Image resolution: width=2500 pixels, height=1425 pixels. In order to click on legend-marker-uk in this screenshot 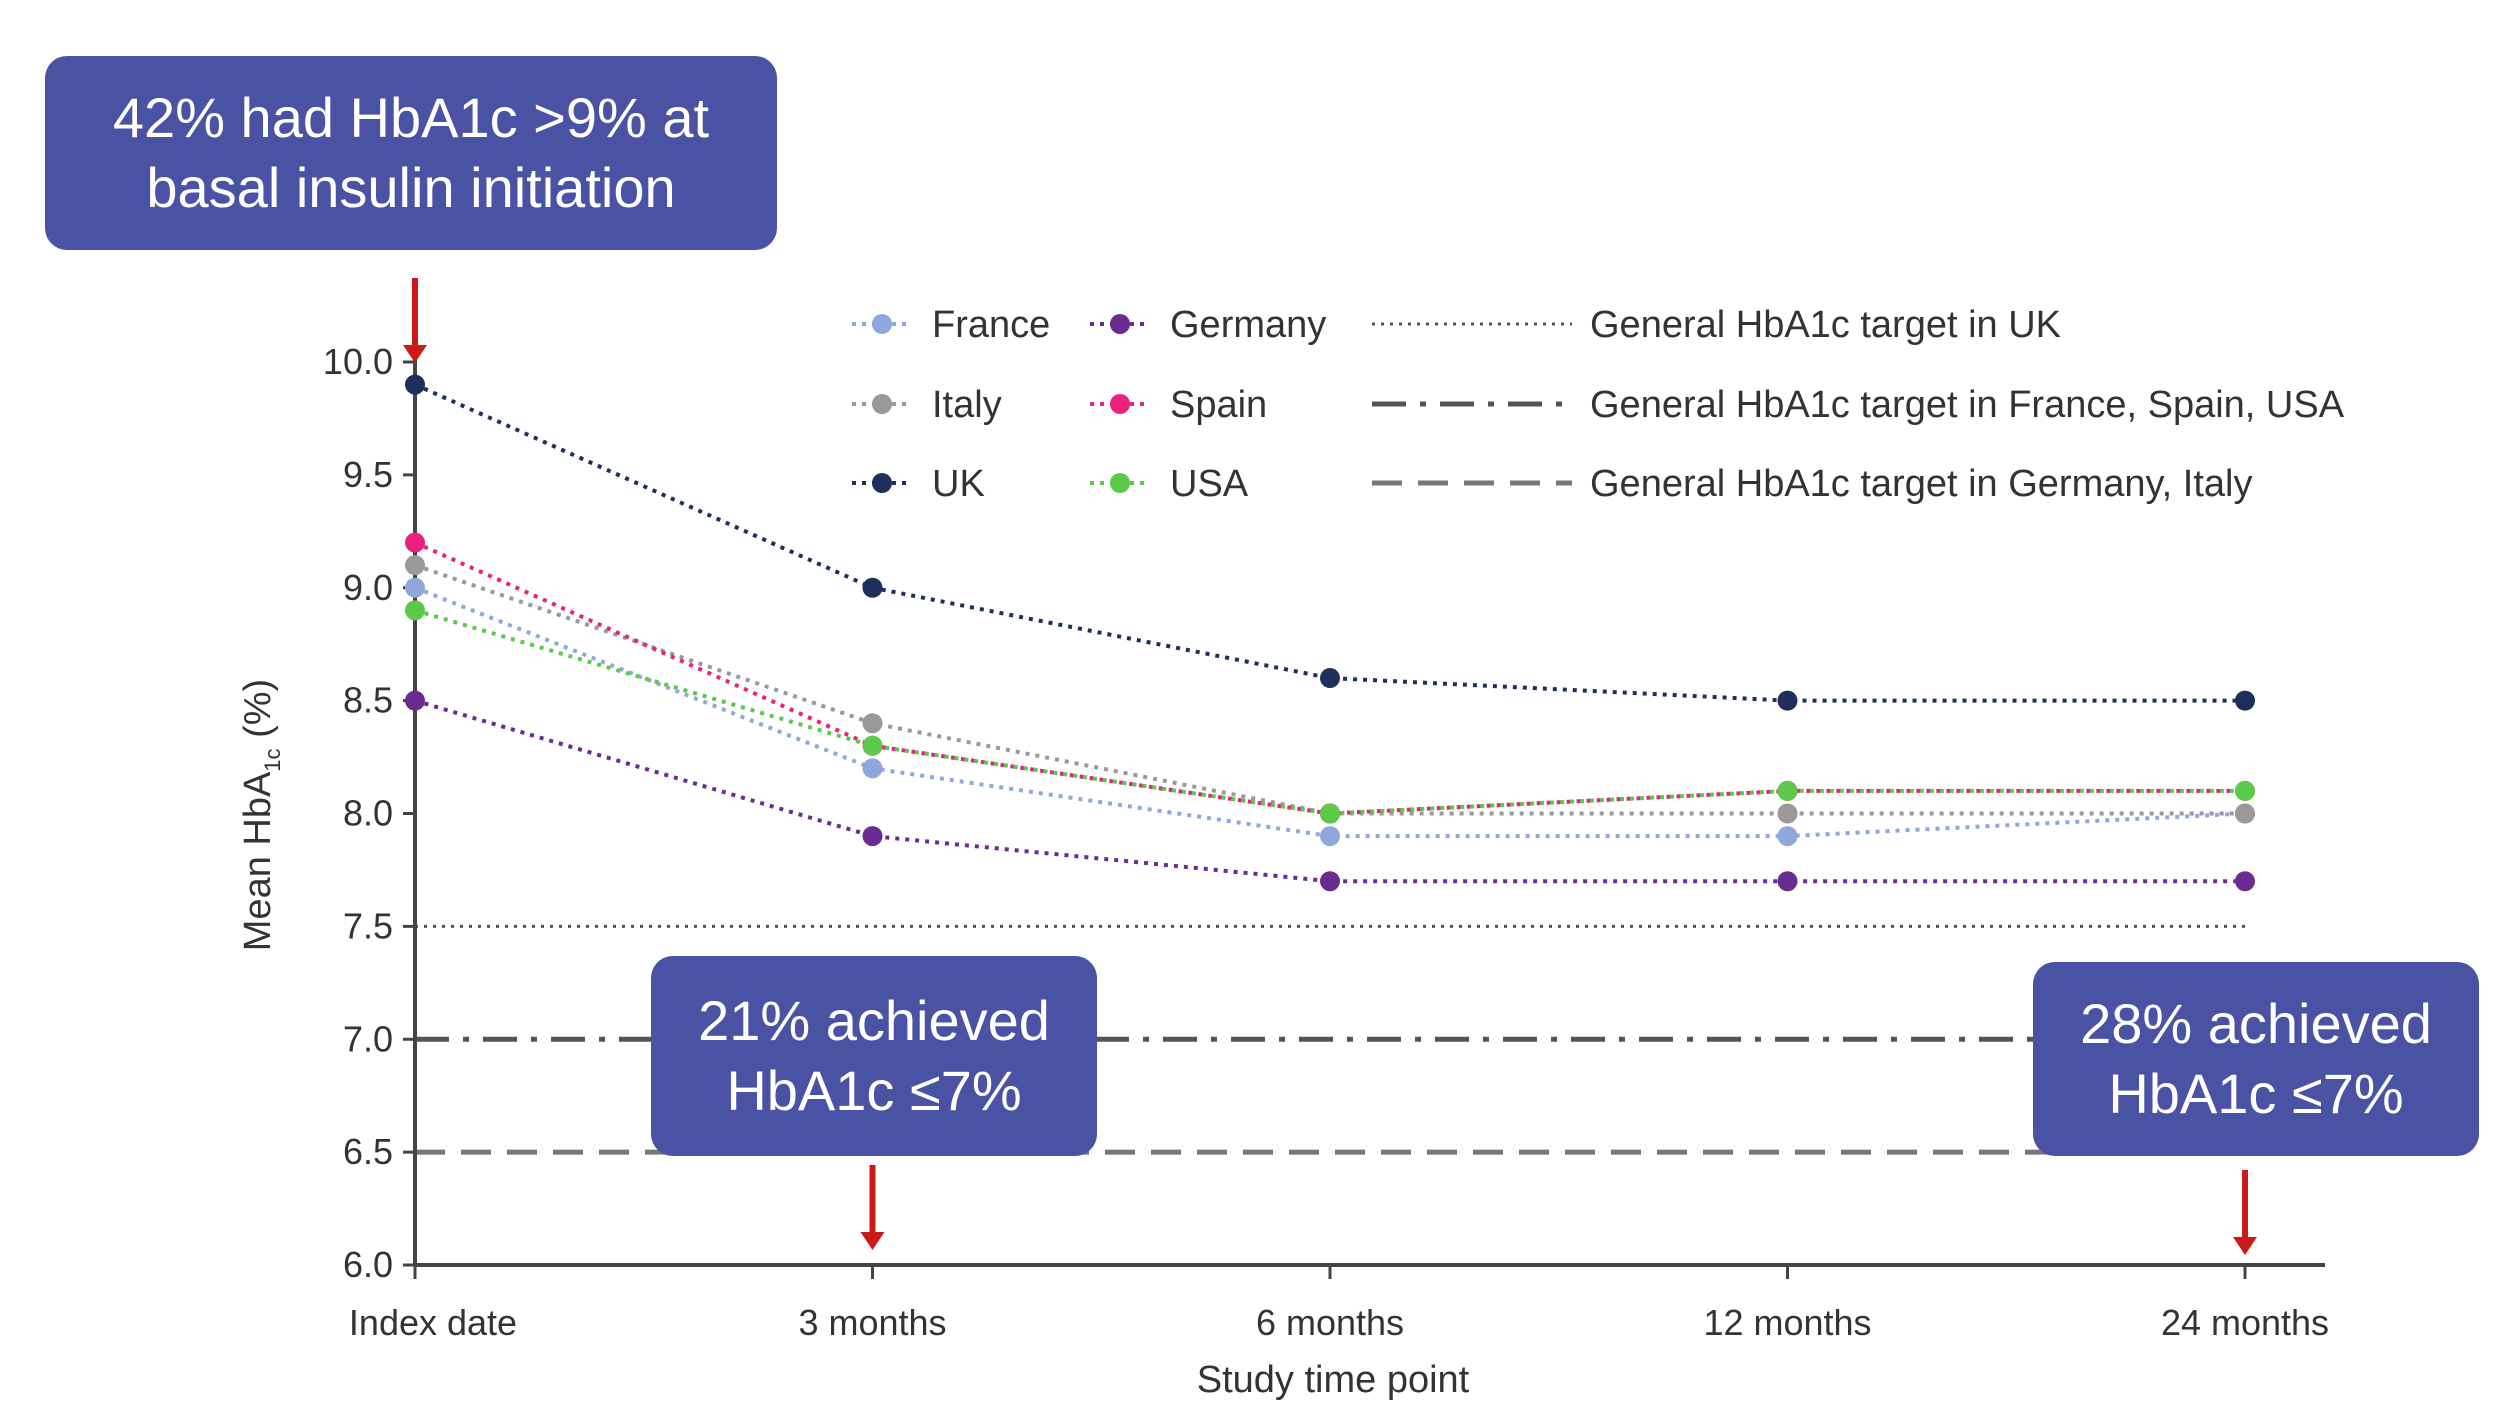, I will do `click(882, 483)`.